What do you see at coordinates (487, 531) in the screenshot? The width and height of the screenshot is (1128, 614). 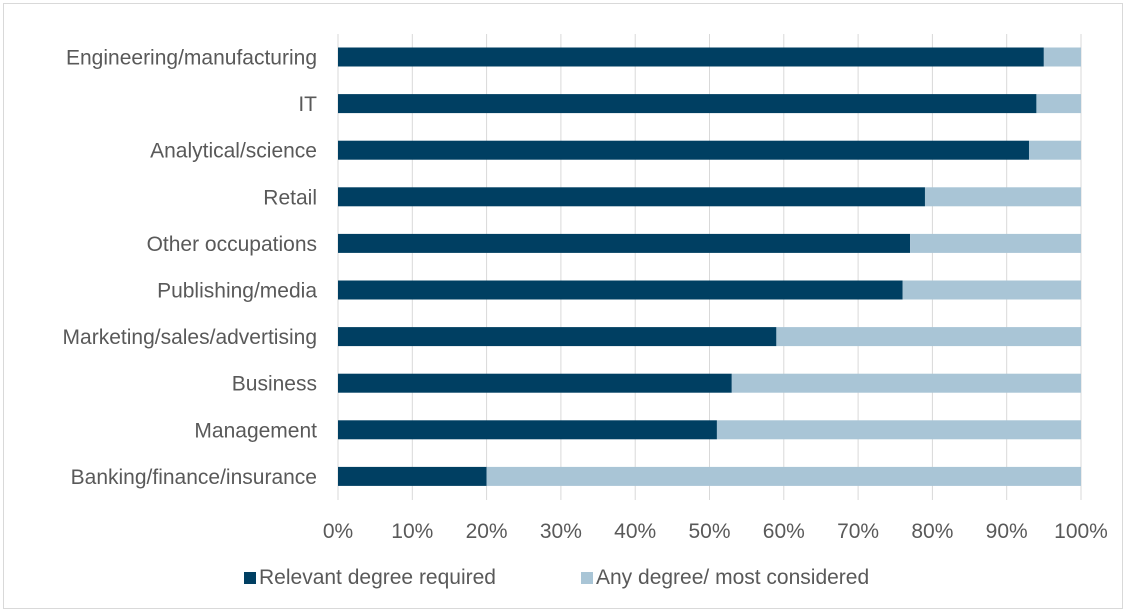 I see `x-tick-label: 20%` at bounding box center [487, 531].